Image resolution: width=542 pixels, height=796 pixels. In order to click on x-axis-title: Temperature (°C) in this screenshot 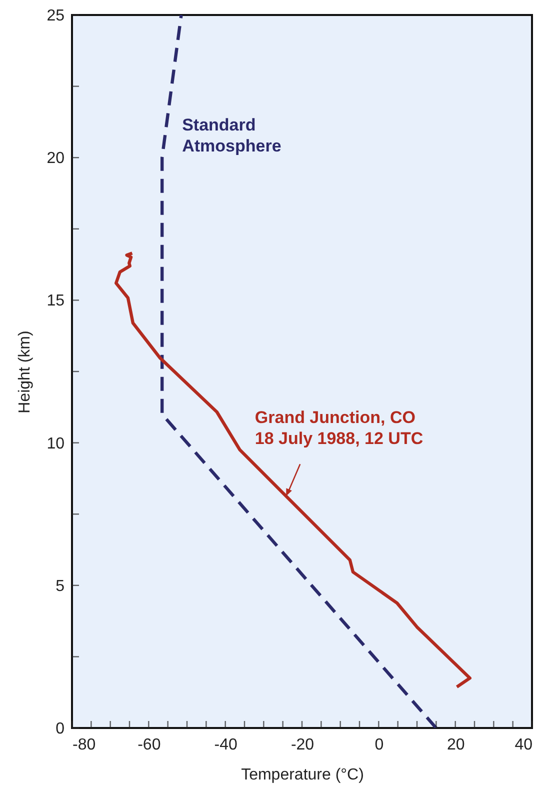, I will do `click(302, 775)`.